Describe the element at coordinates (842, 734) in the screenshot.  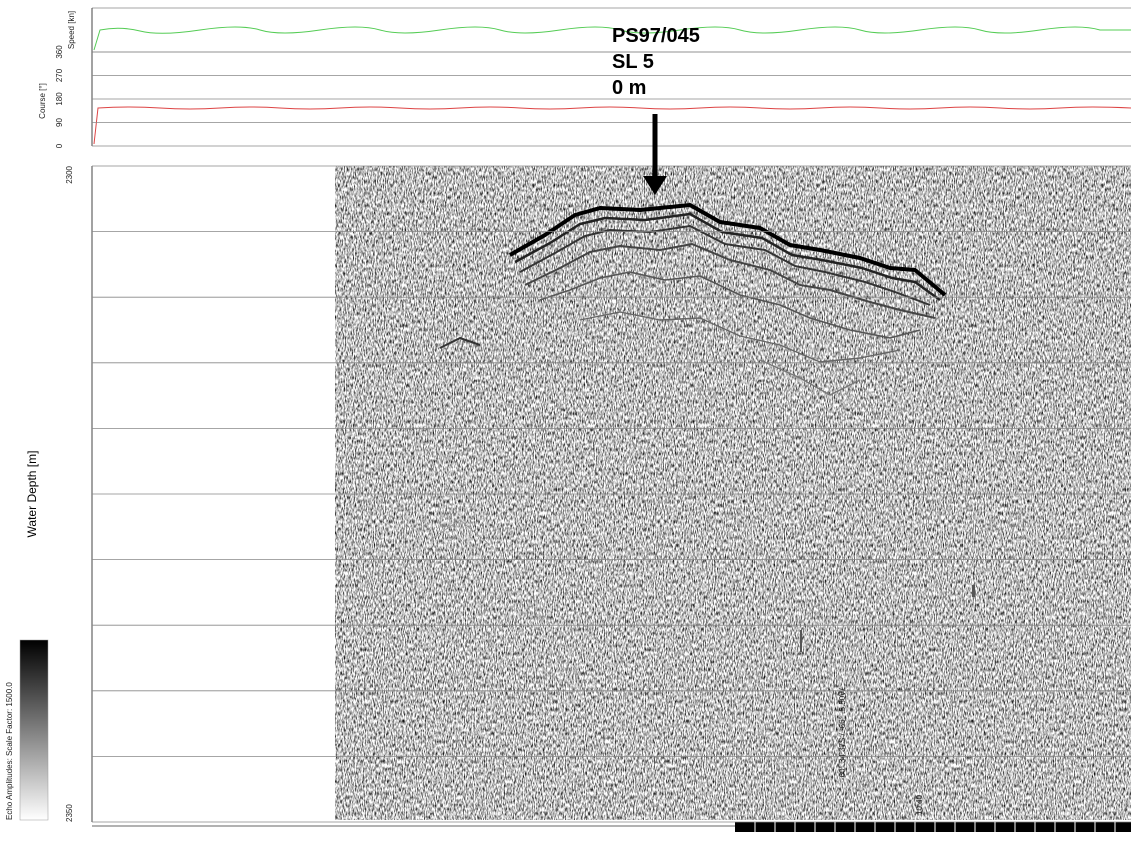
I see `position-label: -60° 34.37S / -66° -5.50W` at that location.